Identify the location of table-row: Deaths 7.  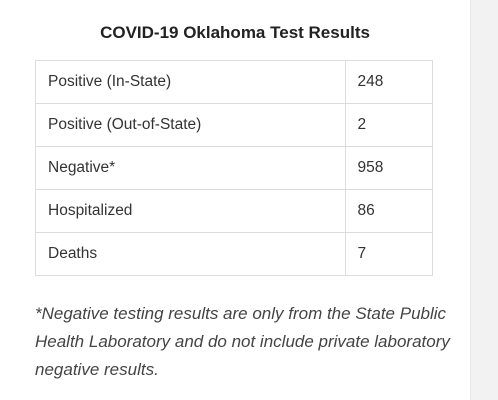
(234, 254).